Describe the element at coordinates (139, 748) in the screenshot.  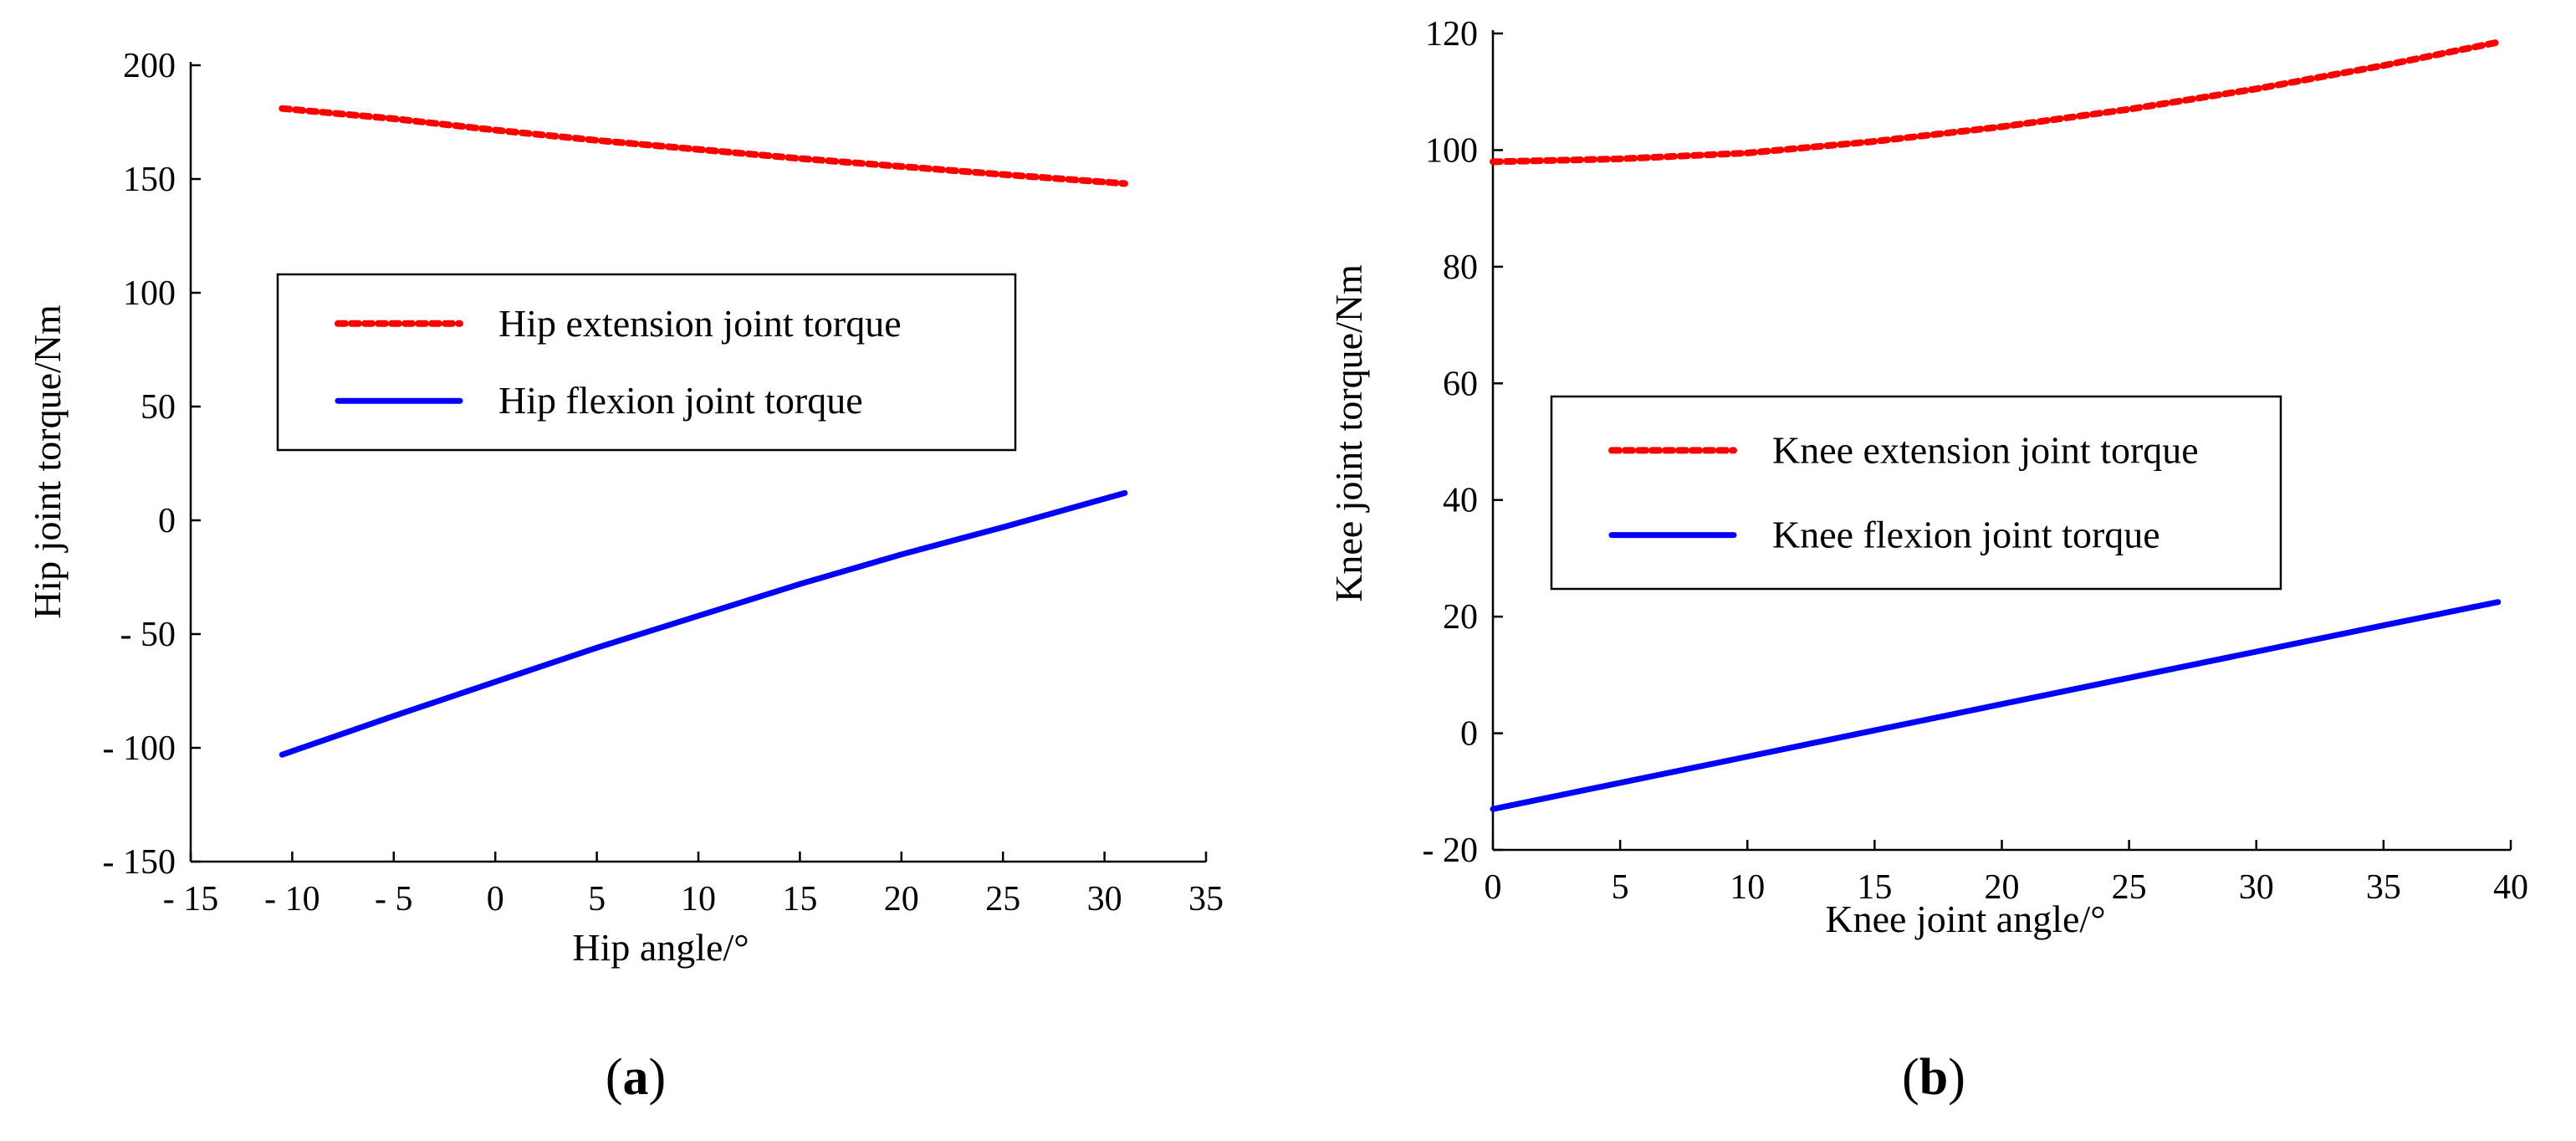
I see `y-tick-label: - 100` at that location.